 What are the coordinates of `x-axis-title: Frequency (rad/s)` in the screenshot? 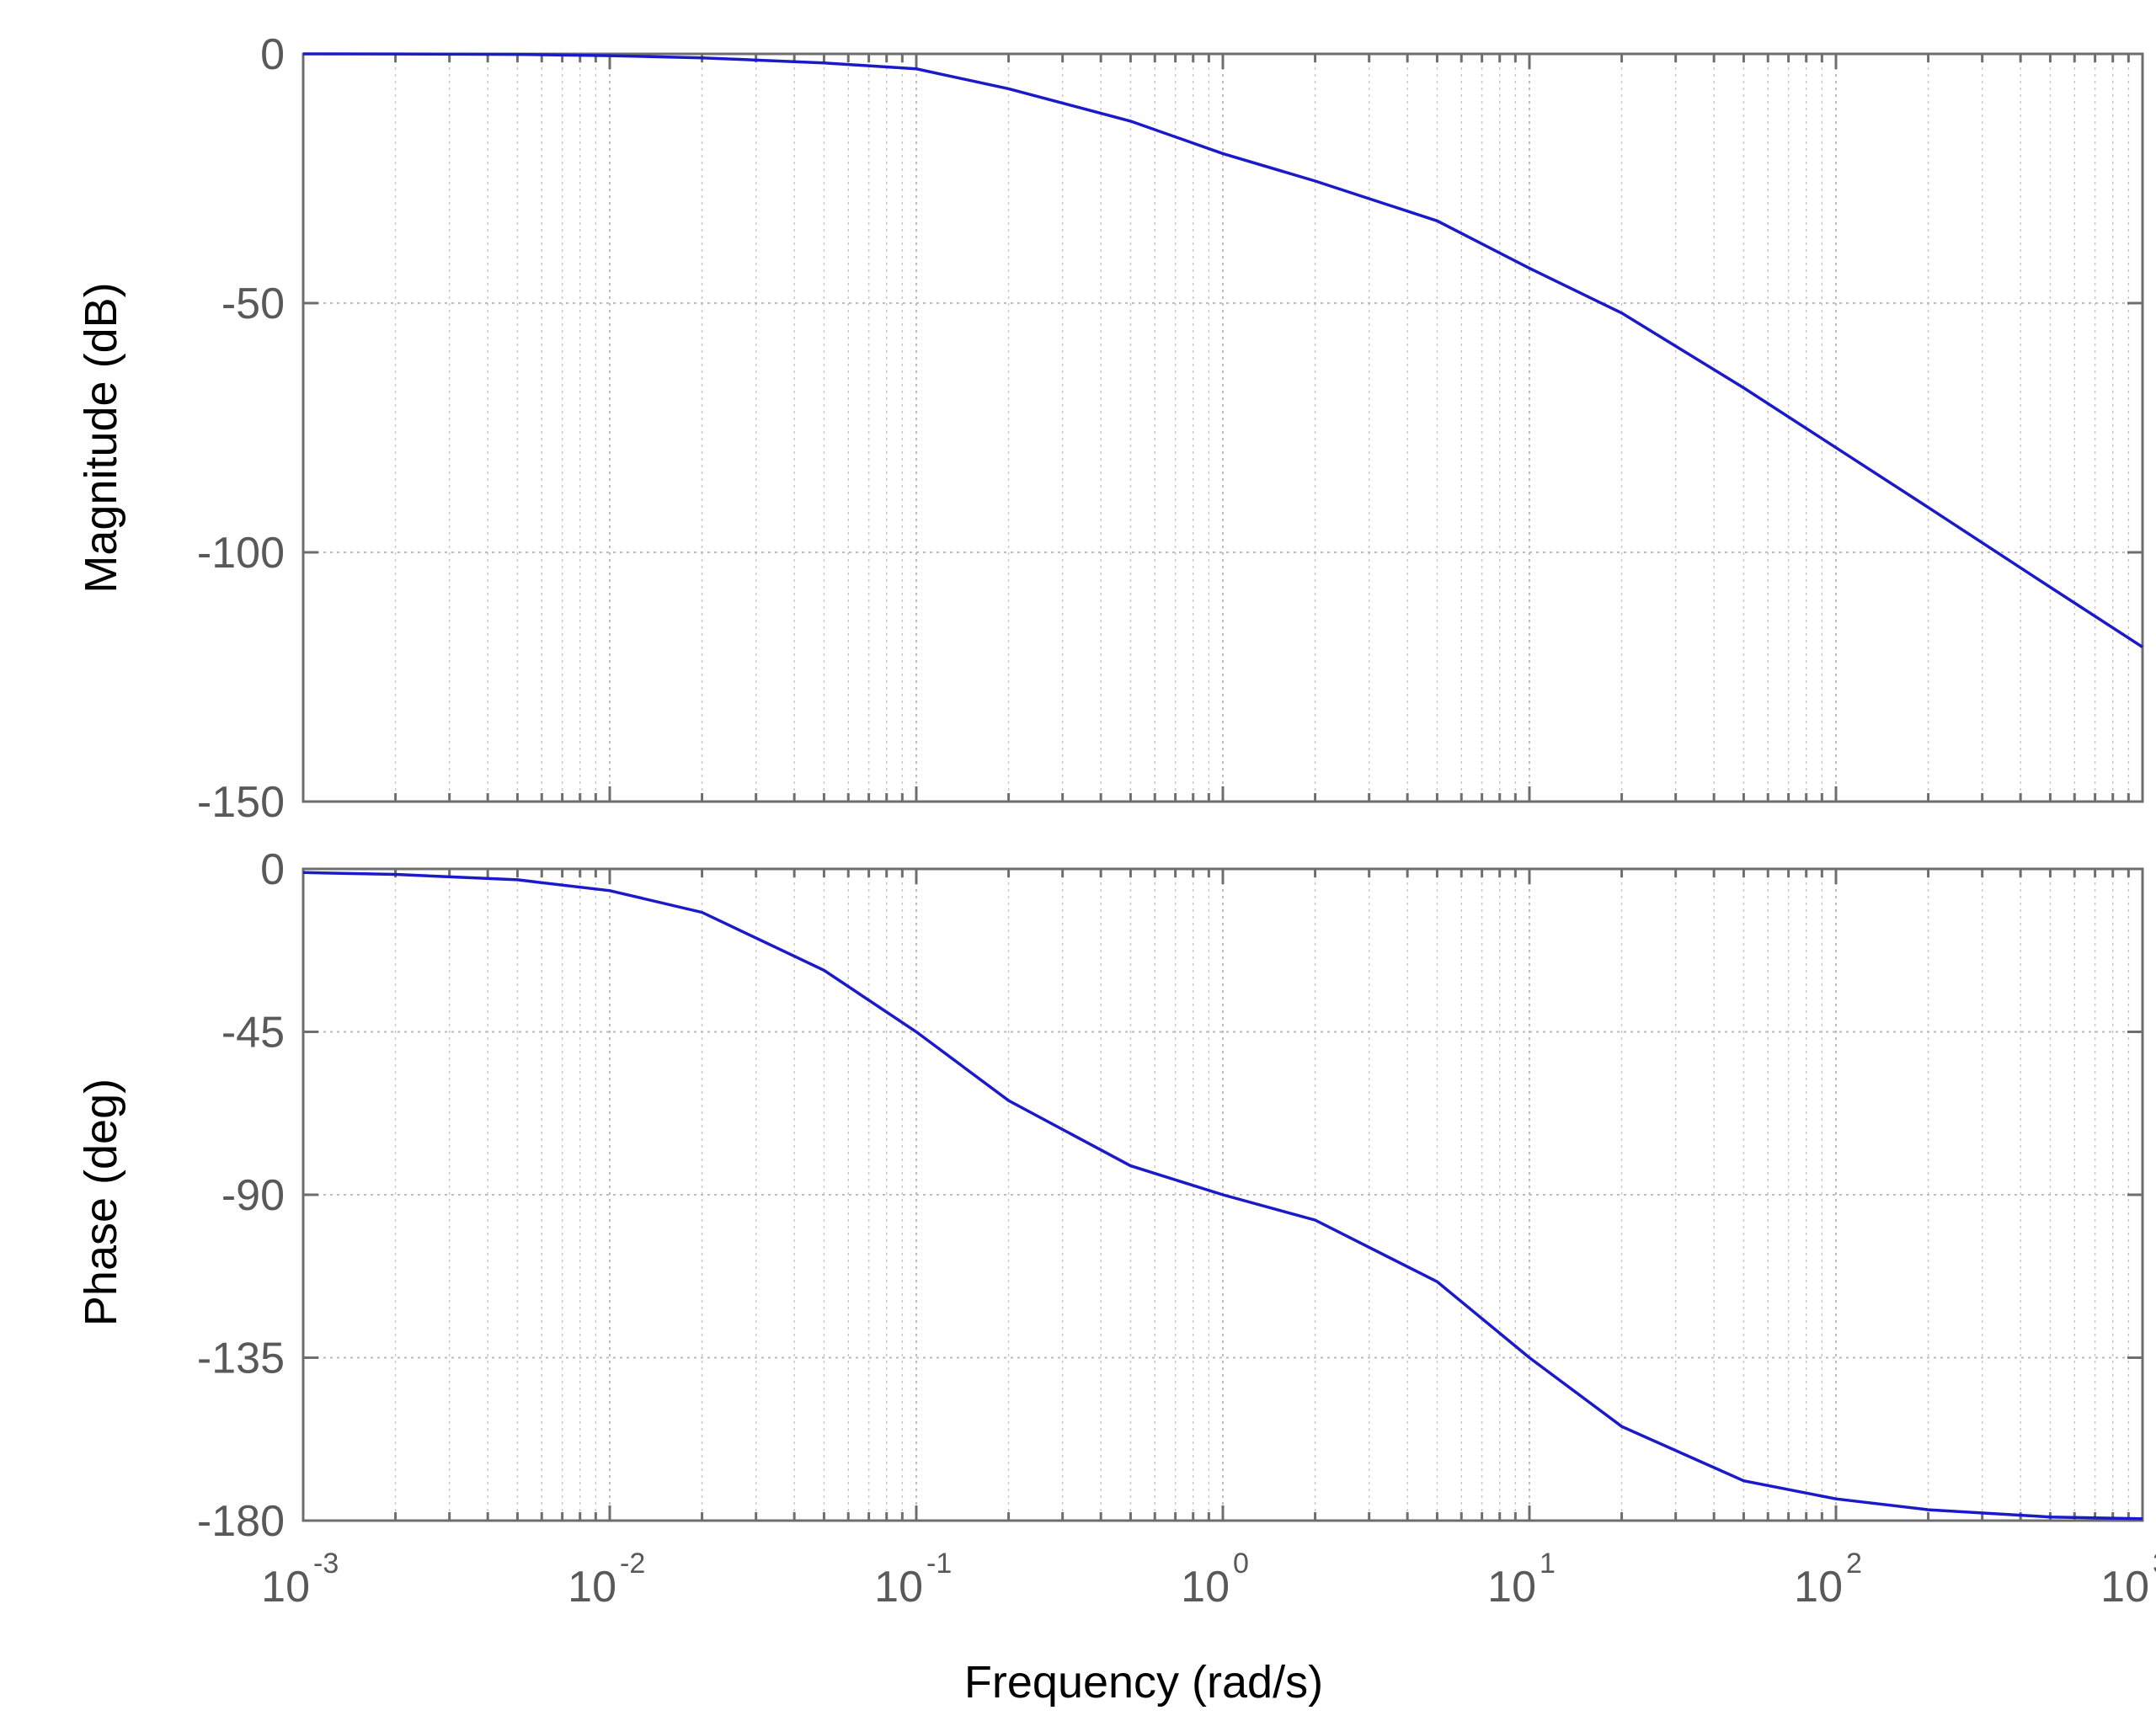 It's located at (1143, 1682).